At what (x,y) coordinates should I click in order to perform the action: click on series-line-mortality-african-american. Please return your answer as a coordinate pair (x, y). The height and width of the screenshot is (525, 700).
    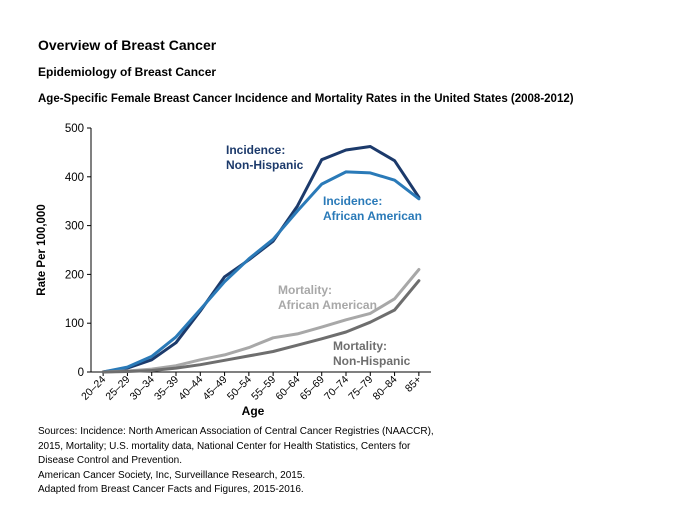
    Looking at the image, I should click on (261, 321).